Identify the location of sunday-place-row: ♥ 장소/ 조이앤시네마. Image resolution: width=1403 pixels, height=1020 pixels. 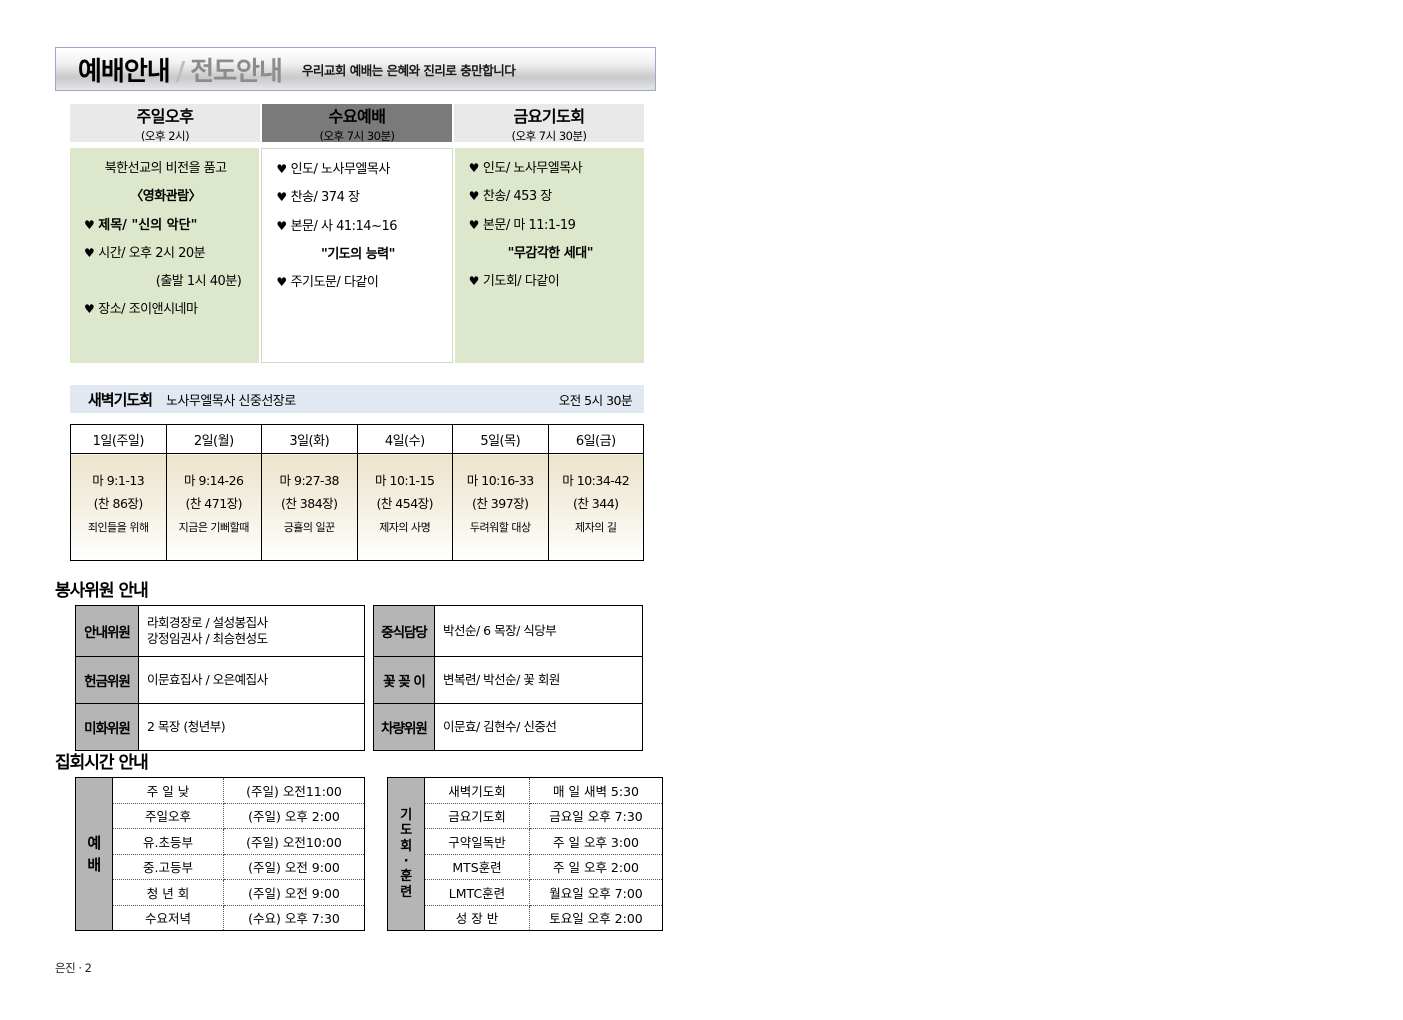
(165, 310).